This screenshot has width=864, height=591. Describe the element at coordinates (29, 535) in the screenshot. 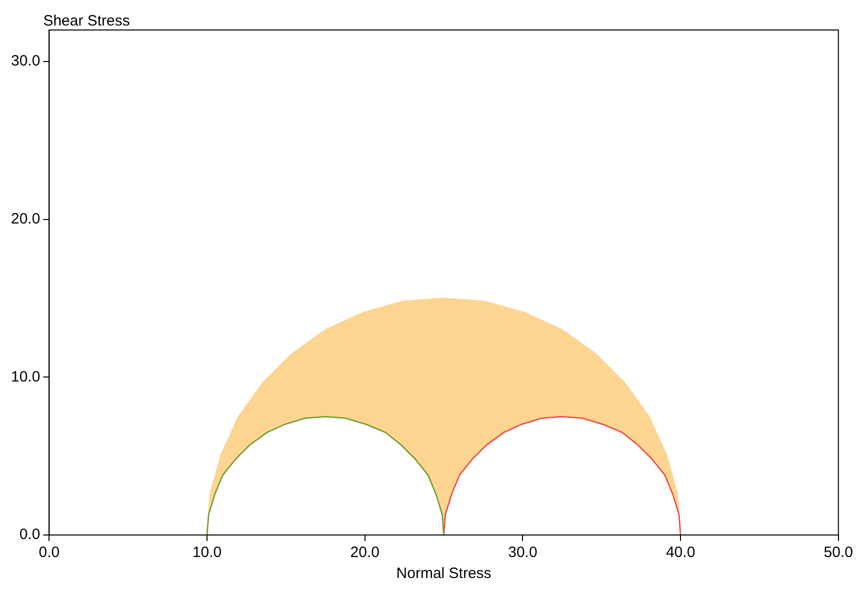

I see `y-tick-label: 0.0` at that location.